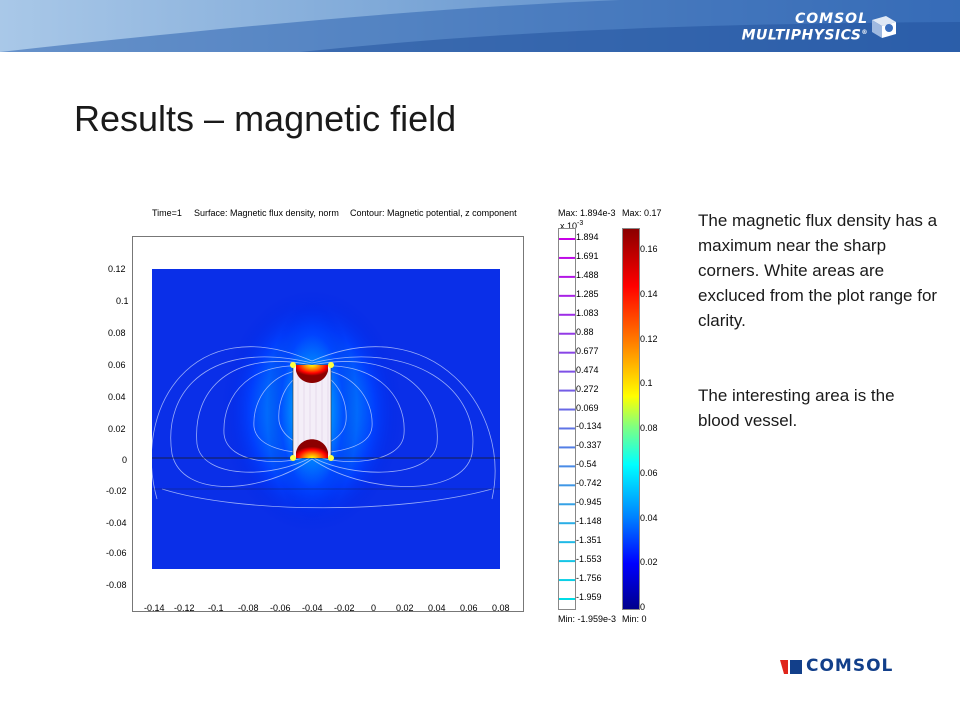 The height and width of the screenshot is (720, 960). What do you see at coordinates (649, 517) in the screenshot?
I see `surface-tick-label: 0.04` at bounding box center [649, 517].